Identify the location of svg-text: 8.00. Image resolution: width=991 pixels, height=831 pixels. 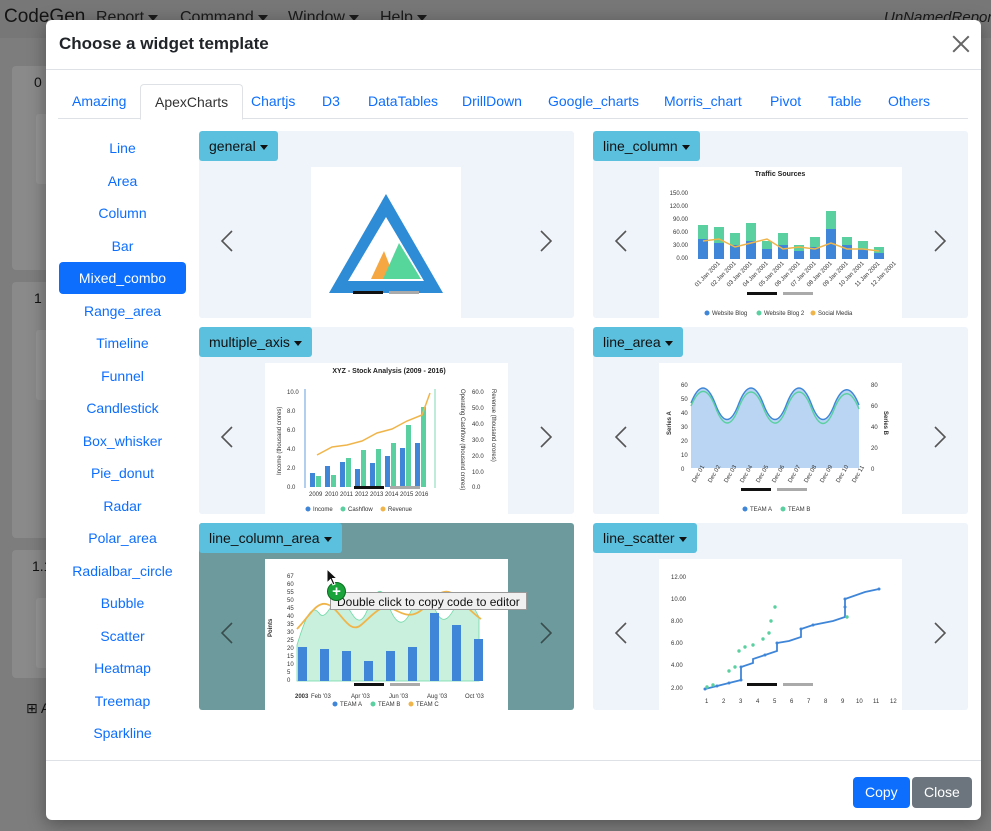
(677, 622).